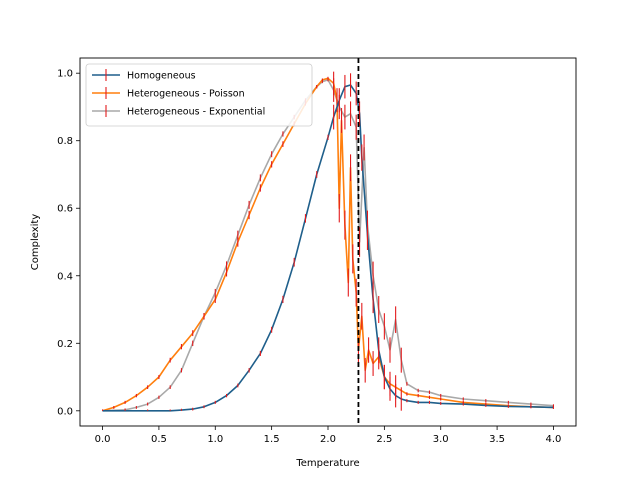 The image size is (640, 480). What do you see at coordinates (65, 344) in the screenshot?
I see `y-tick-label-1: 0.2` at bounding box center [65, 344].